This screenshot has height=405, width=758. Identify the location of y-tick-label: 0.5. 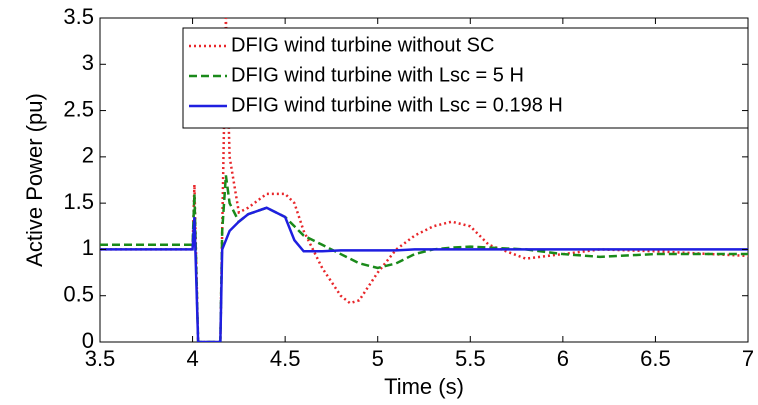
(78, 294).